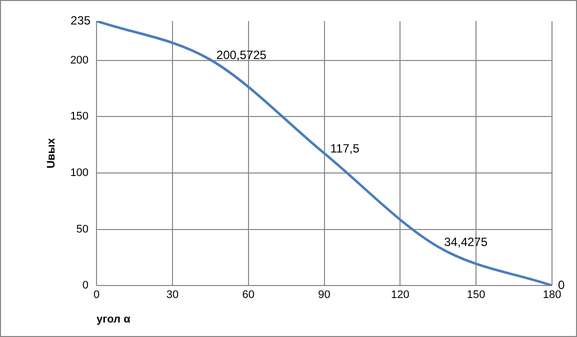  I want to click on y-tick-label: 100, so click(79, 173).